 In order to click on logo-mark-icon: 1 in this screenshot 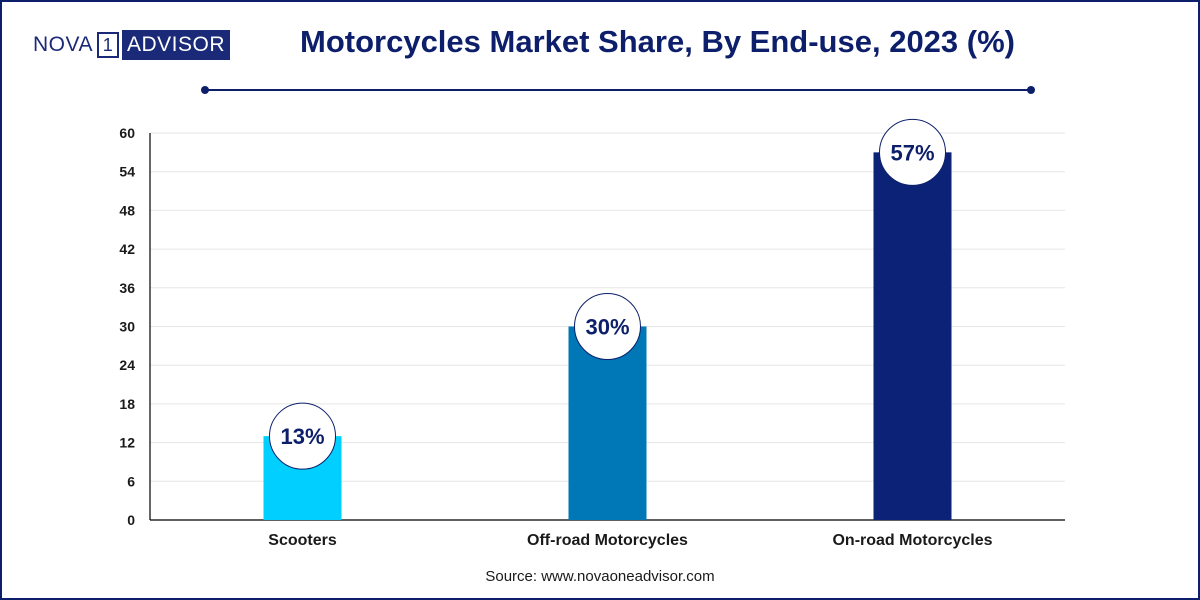, I will do `click(107, 45)`.